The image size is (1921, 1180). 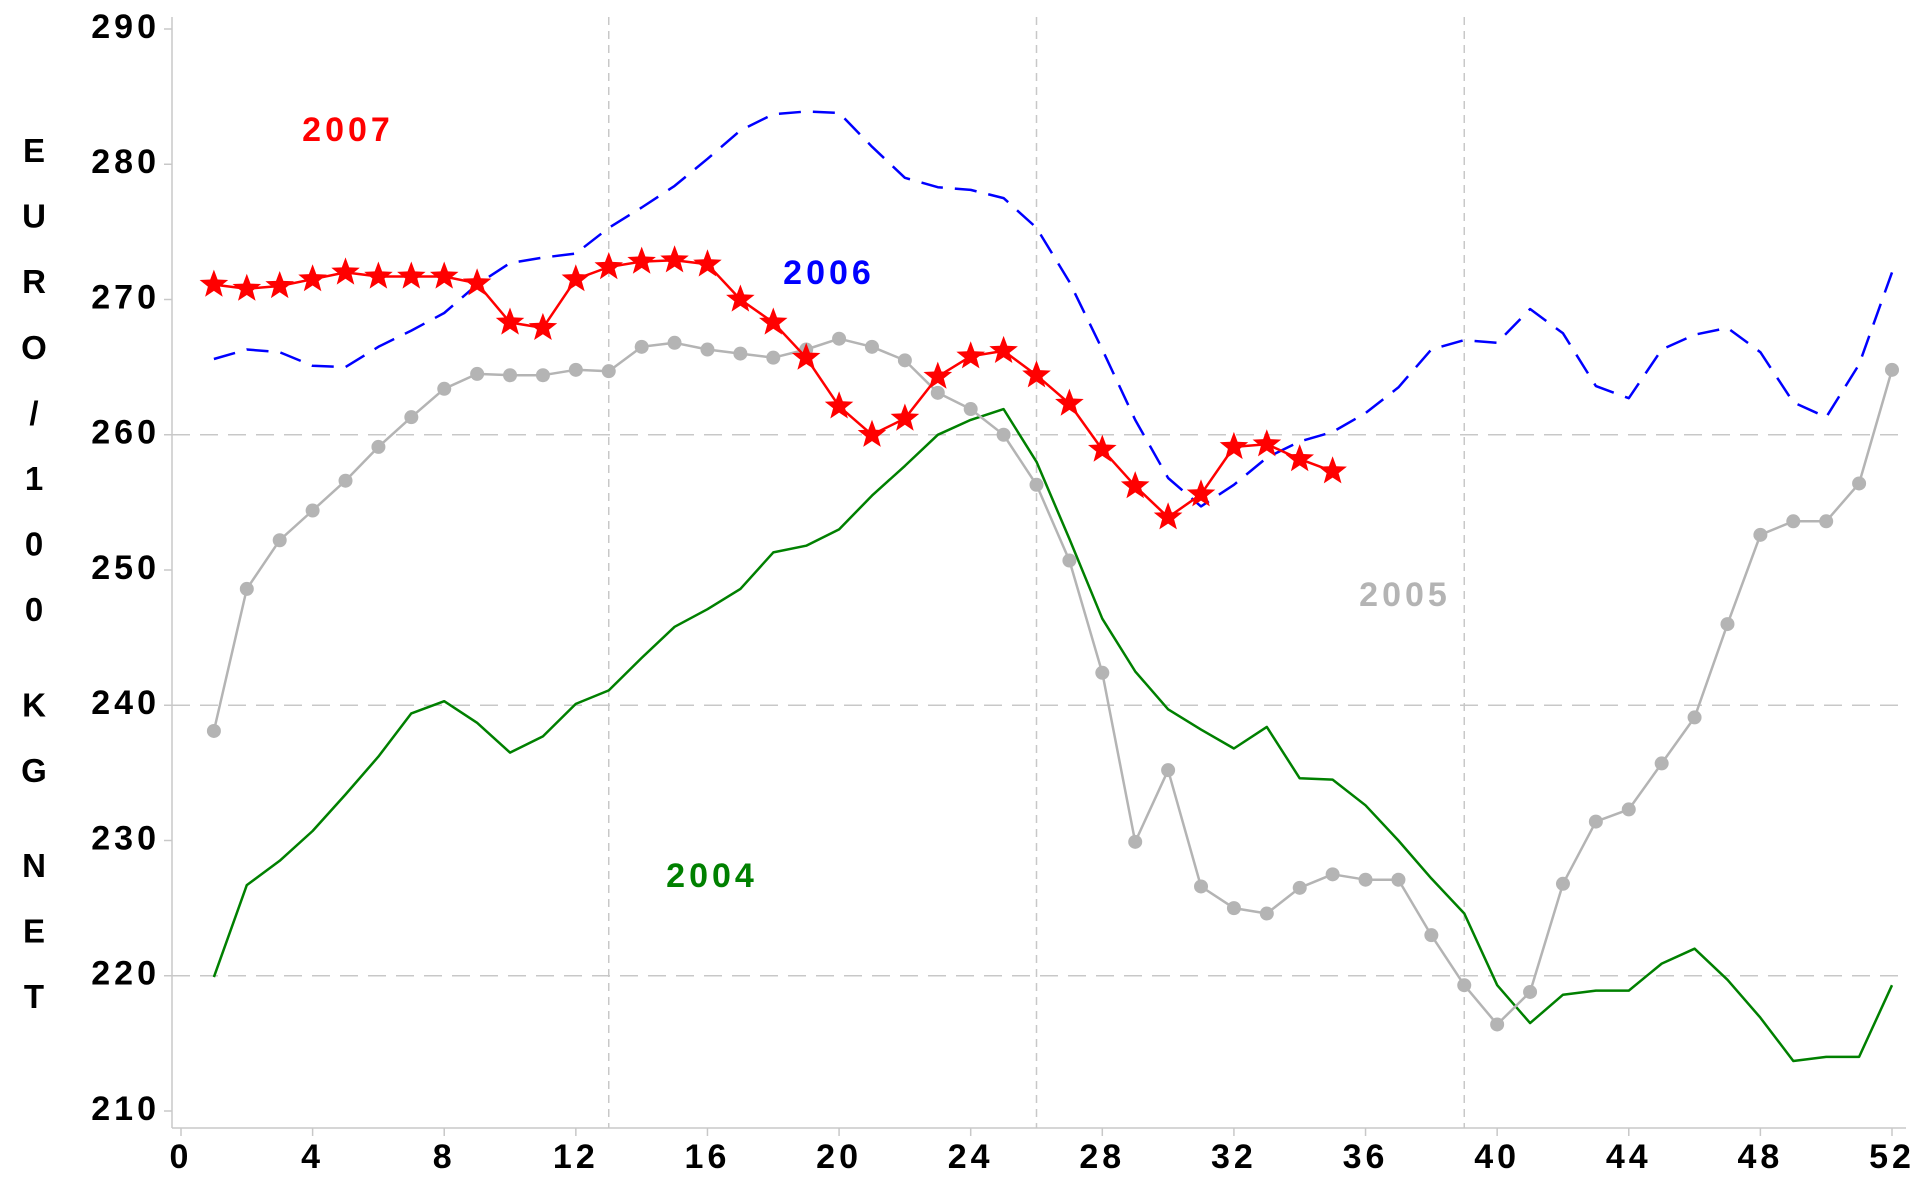 I want to click on y-tick-label: 290, so click(x=125, y=27).